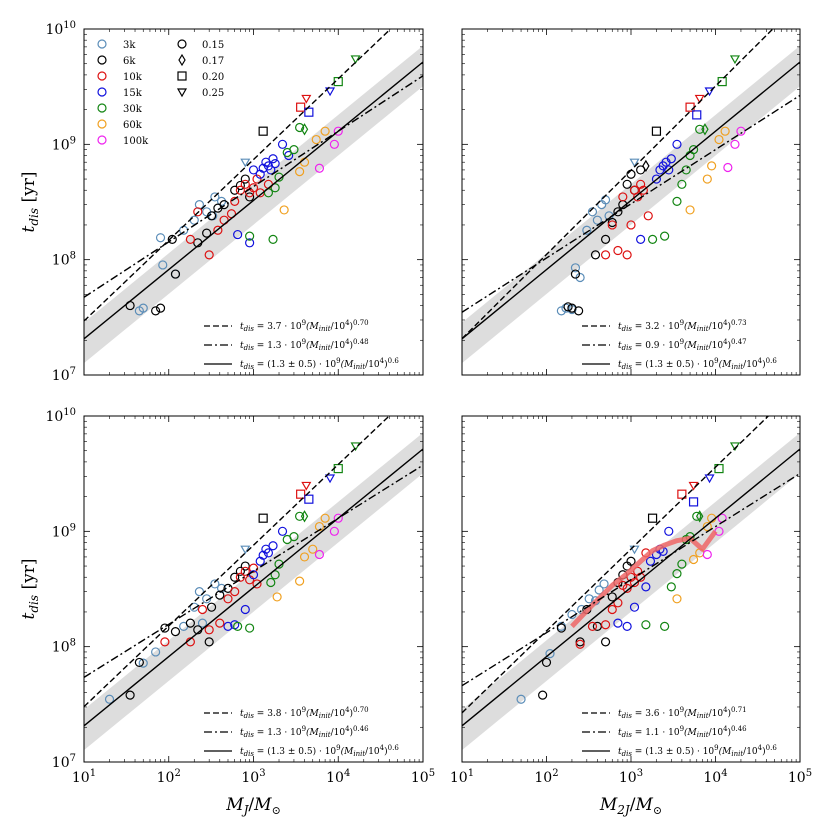  I want to click on fit-label-solid-tr: tdis = (1.3 ± 0.5) · 109(Minit/104)0.6, so click(697, 364).